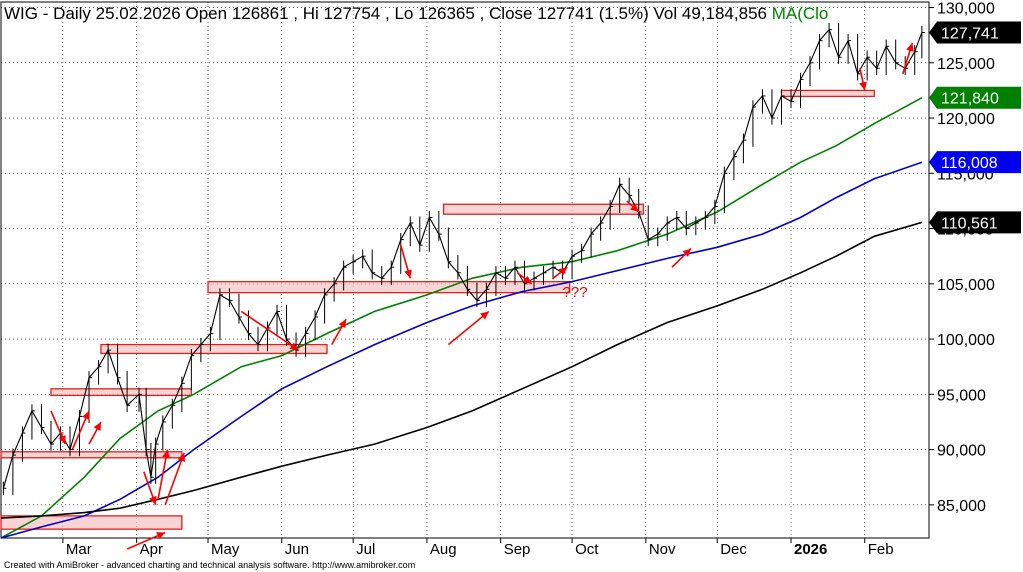 The image size is (1023, 572). Describe the element at coordinates (969, 163) in the screenshot. I see `badge-ma-1-text: 116,008` at that location.